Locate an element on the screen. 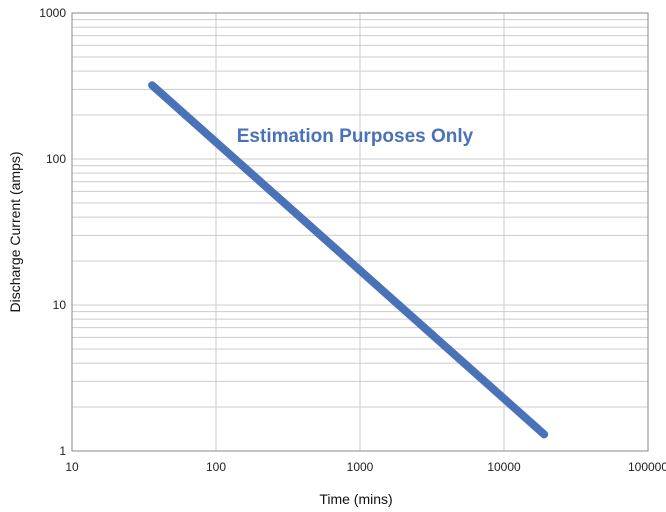  x-tick-label: 100 is located at coordinates (216, 467).